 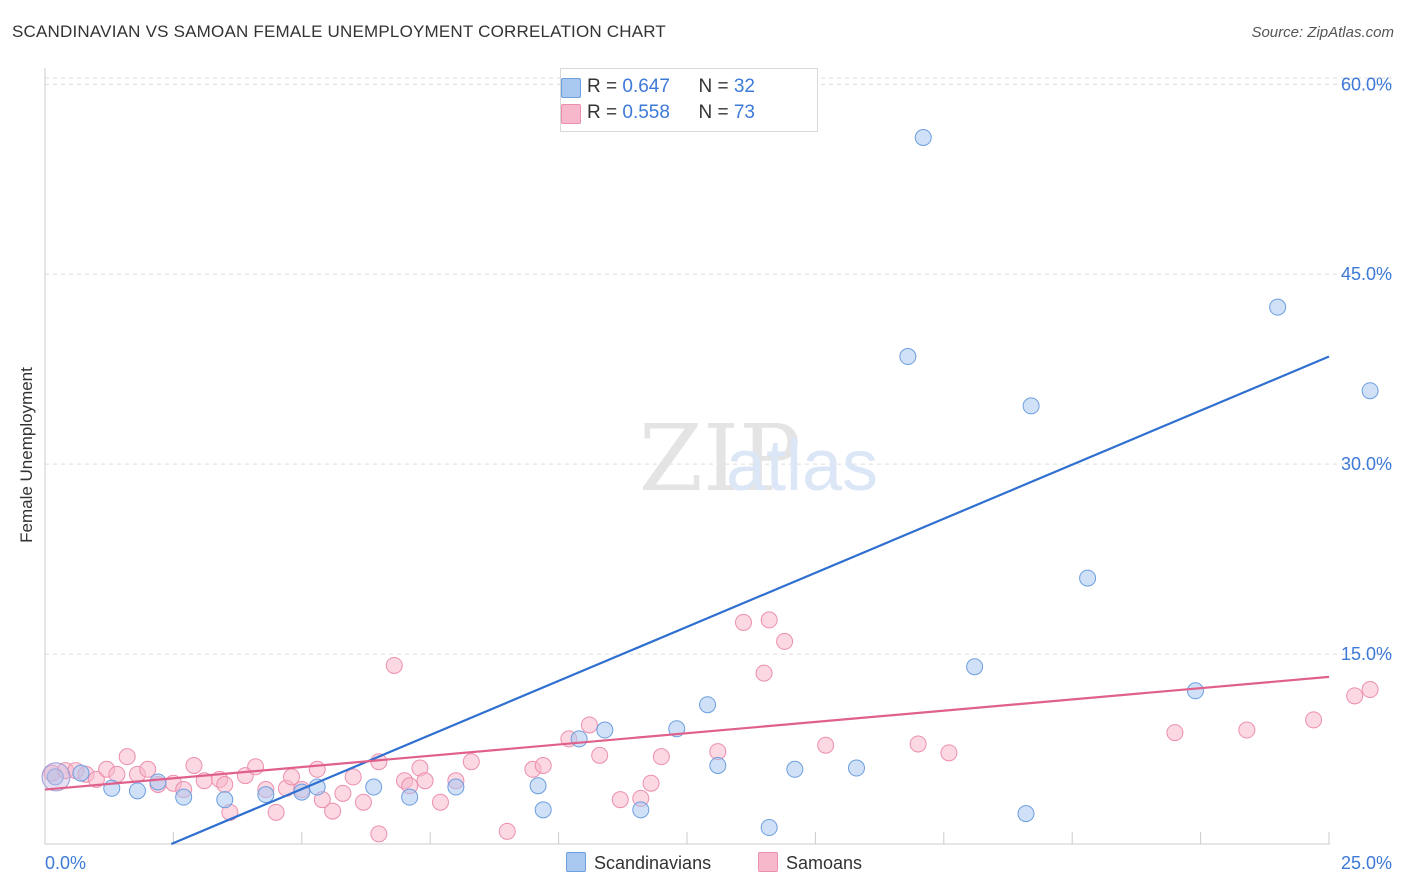 What do you see at coordinates (824, 863) in the screenshot?
I see `legend-label-samoans: Samoans` at bounding box center [824, 863].